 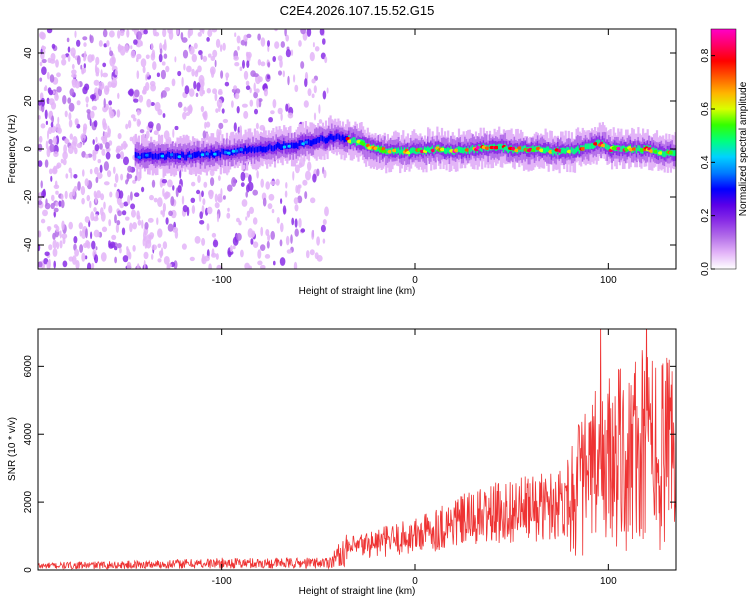 What do you see at coordinates (705, 162) in the screenshot?
I see `colorbar-tick-label: 0.4` at bounding box center [705, 162].